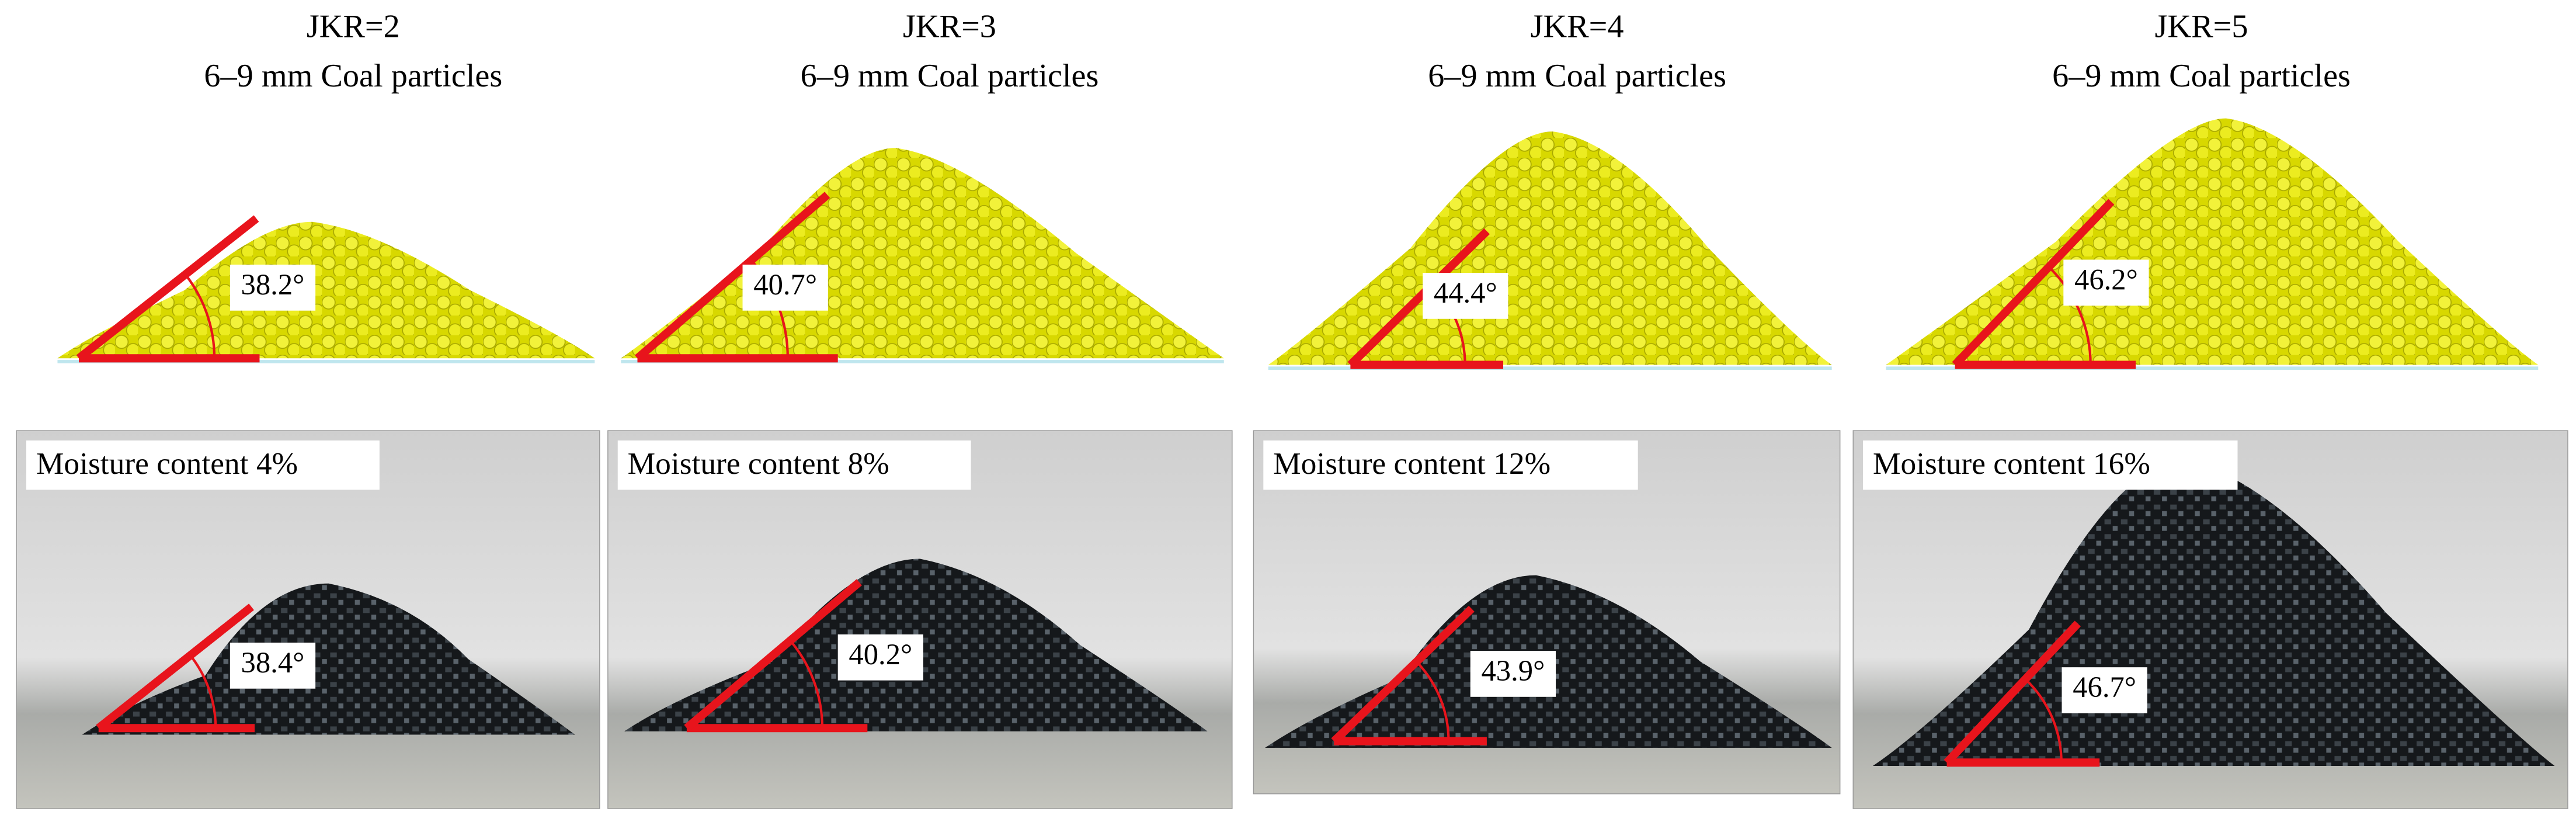 This screenshot has height=829, width=2576. What do you see at coordinates (881, 654) in the screenshot?
I see `experiment-angle: 40.2°` at bounding box center [881, 654].